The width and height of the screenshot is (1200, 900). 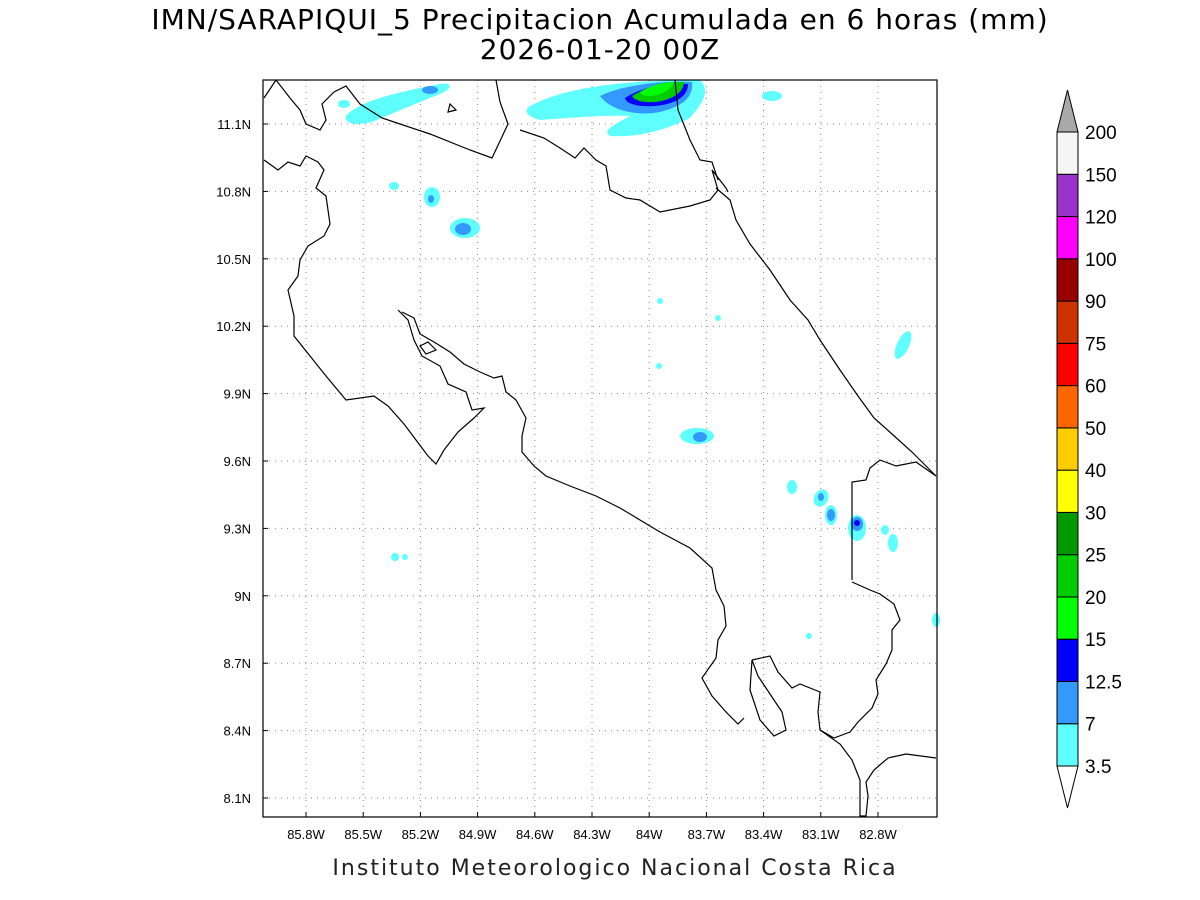 I want to click on colorbar-label: 150, so click(x=1101, y=175).